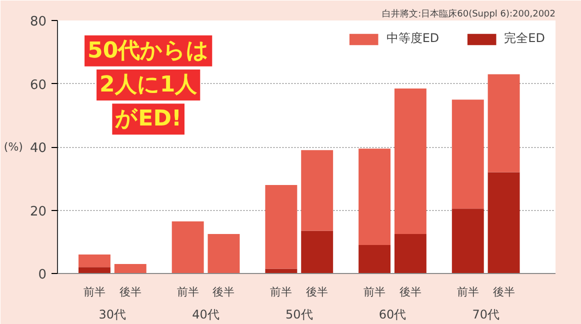 The image size is (581, 324). Describe the element at coordinates (469, 14) in the screenshot. I see `text: 白井將文:日本臨床60(Suppl 6):200,2002` at that location.